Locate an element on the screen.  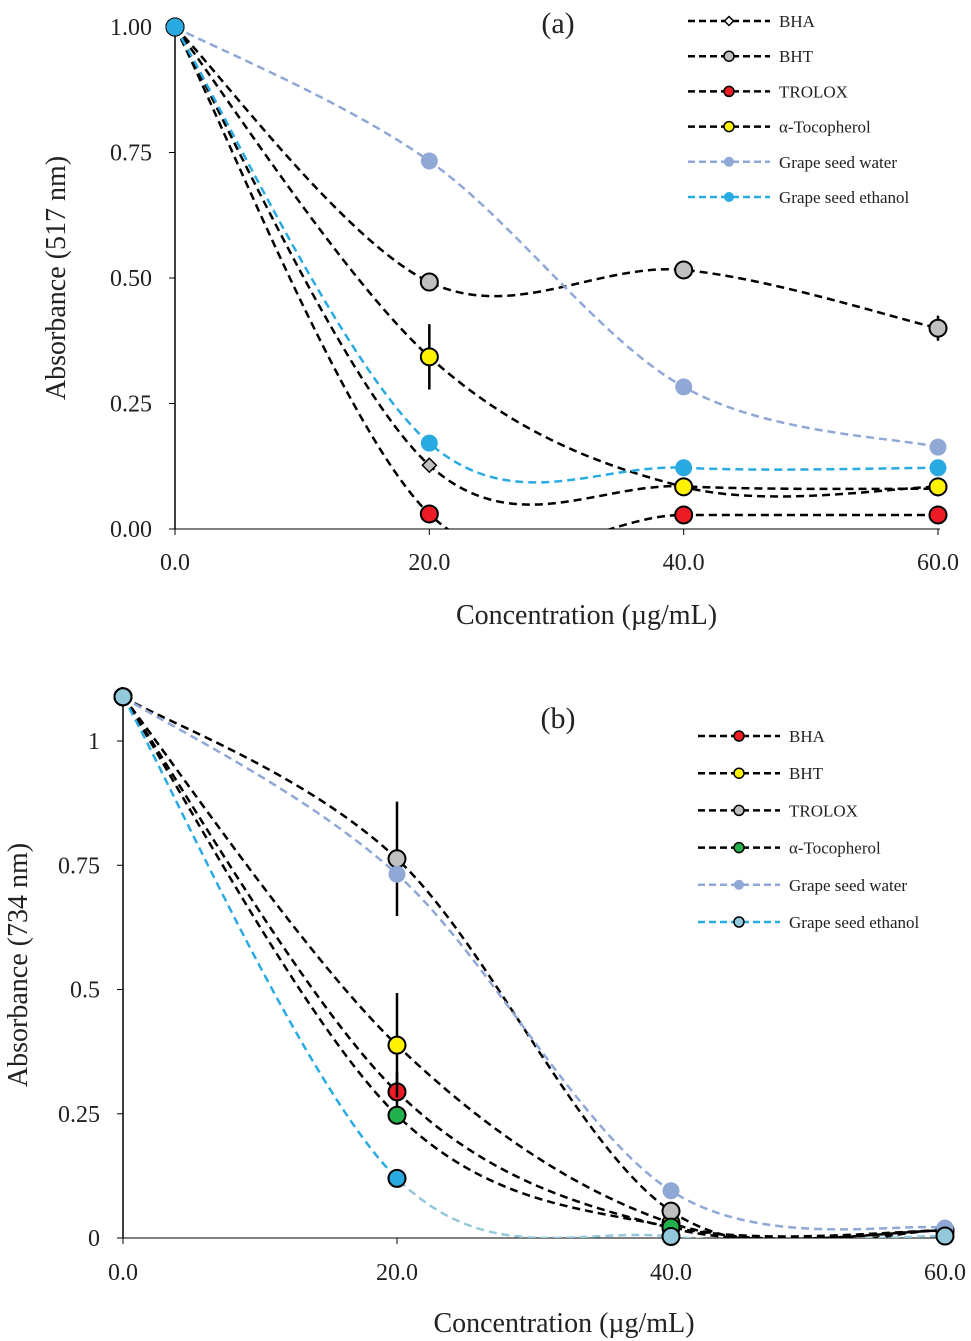
legend-entry: BHT is located at coordinates (751, 56).